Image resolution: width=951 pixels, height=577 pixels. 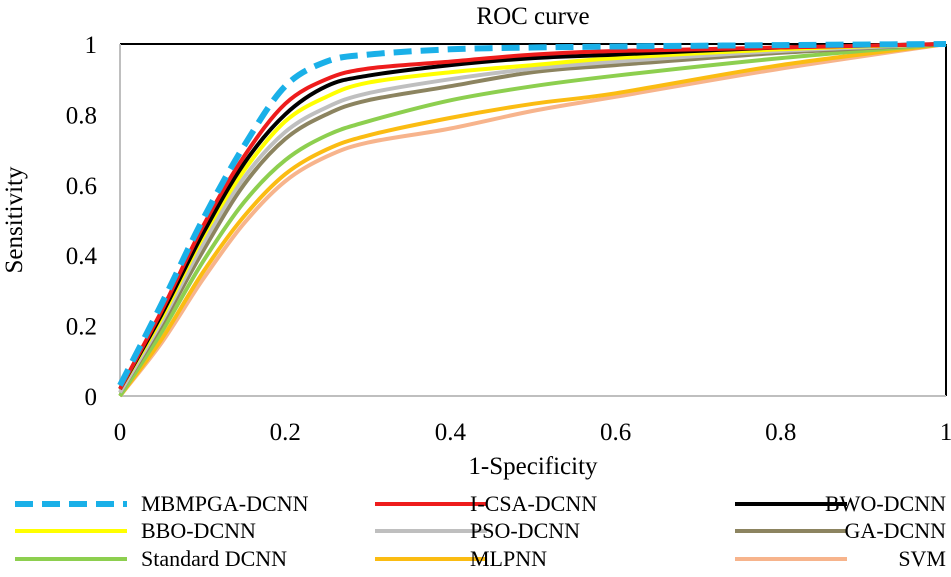 I want to click on x-tick-label: 1, so click(x=945, y=432).